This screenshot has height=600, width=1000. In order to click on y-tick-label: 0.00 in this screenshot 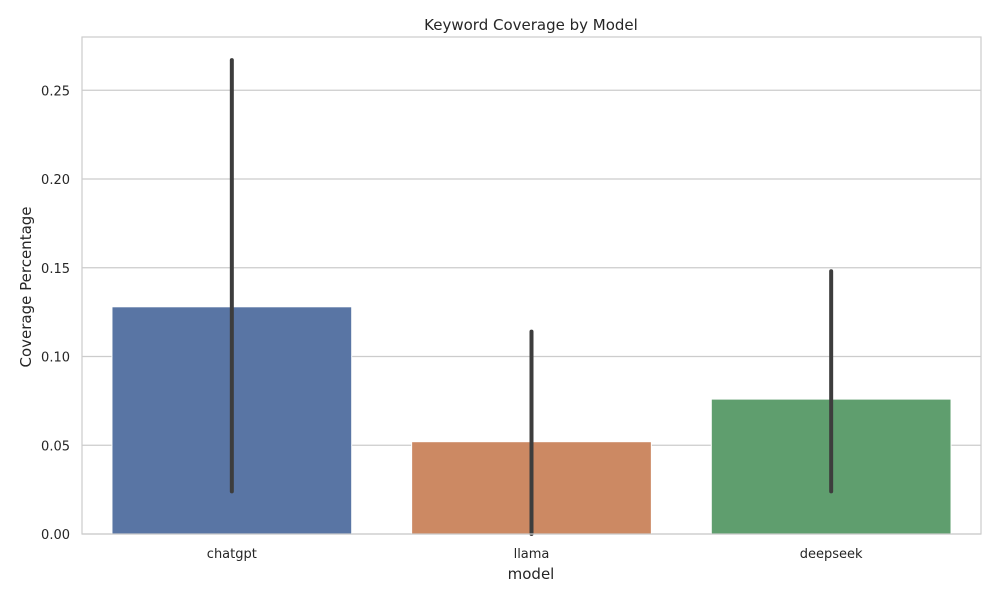, I will do `click(55, 535)`.